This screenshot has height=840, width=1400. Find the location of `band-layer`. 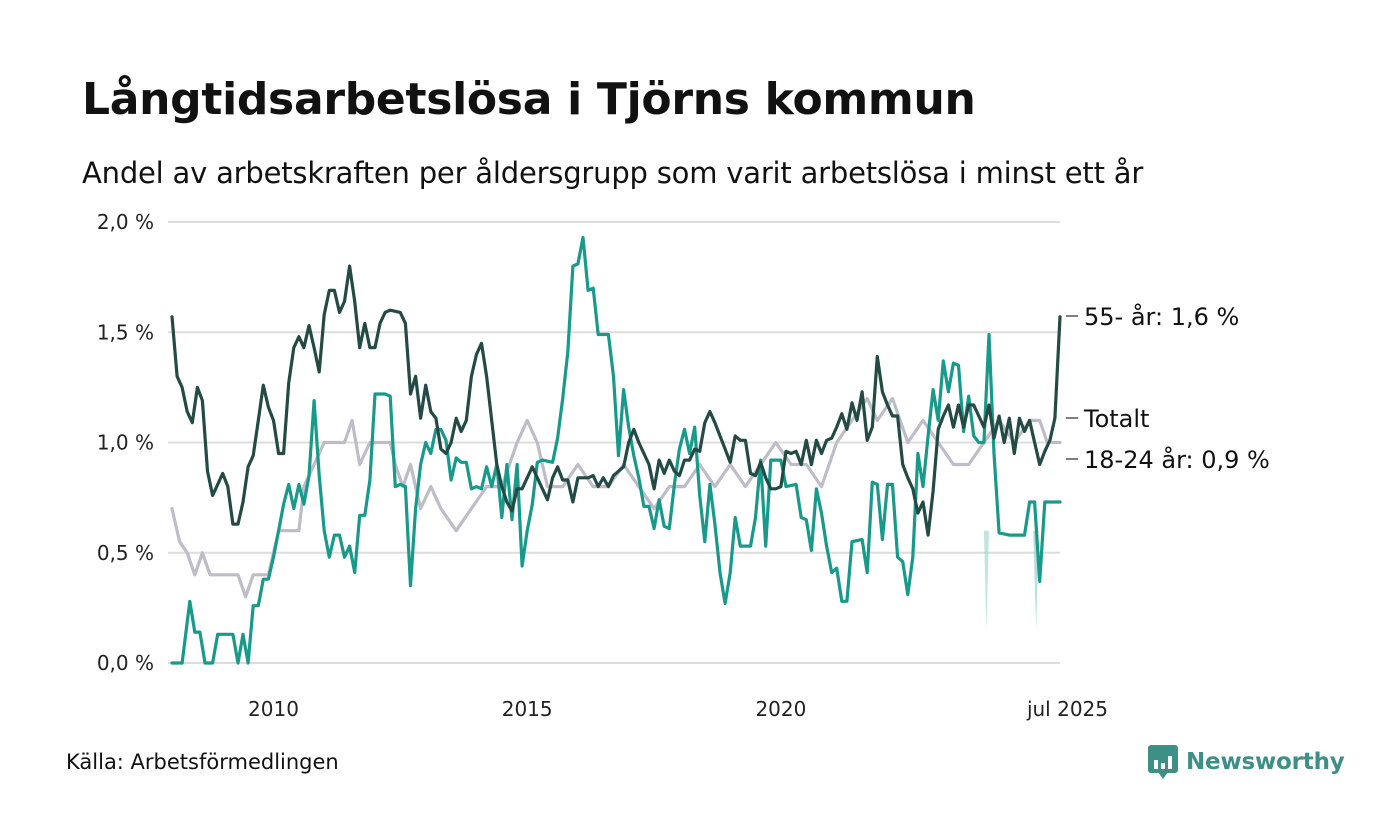

band-layer is located at coordinates (1011, 580).